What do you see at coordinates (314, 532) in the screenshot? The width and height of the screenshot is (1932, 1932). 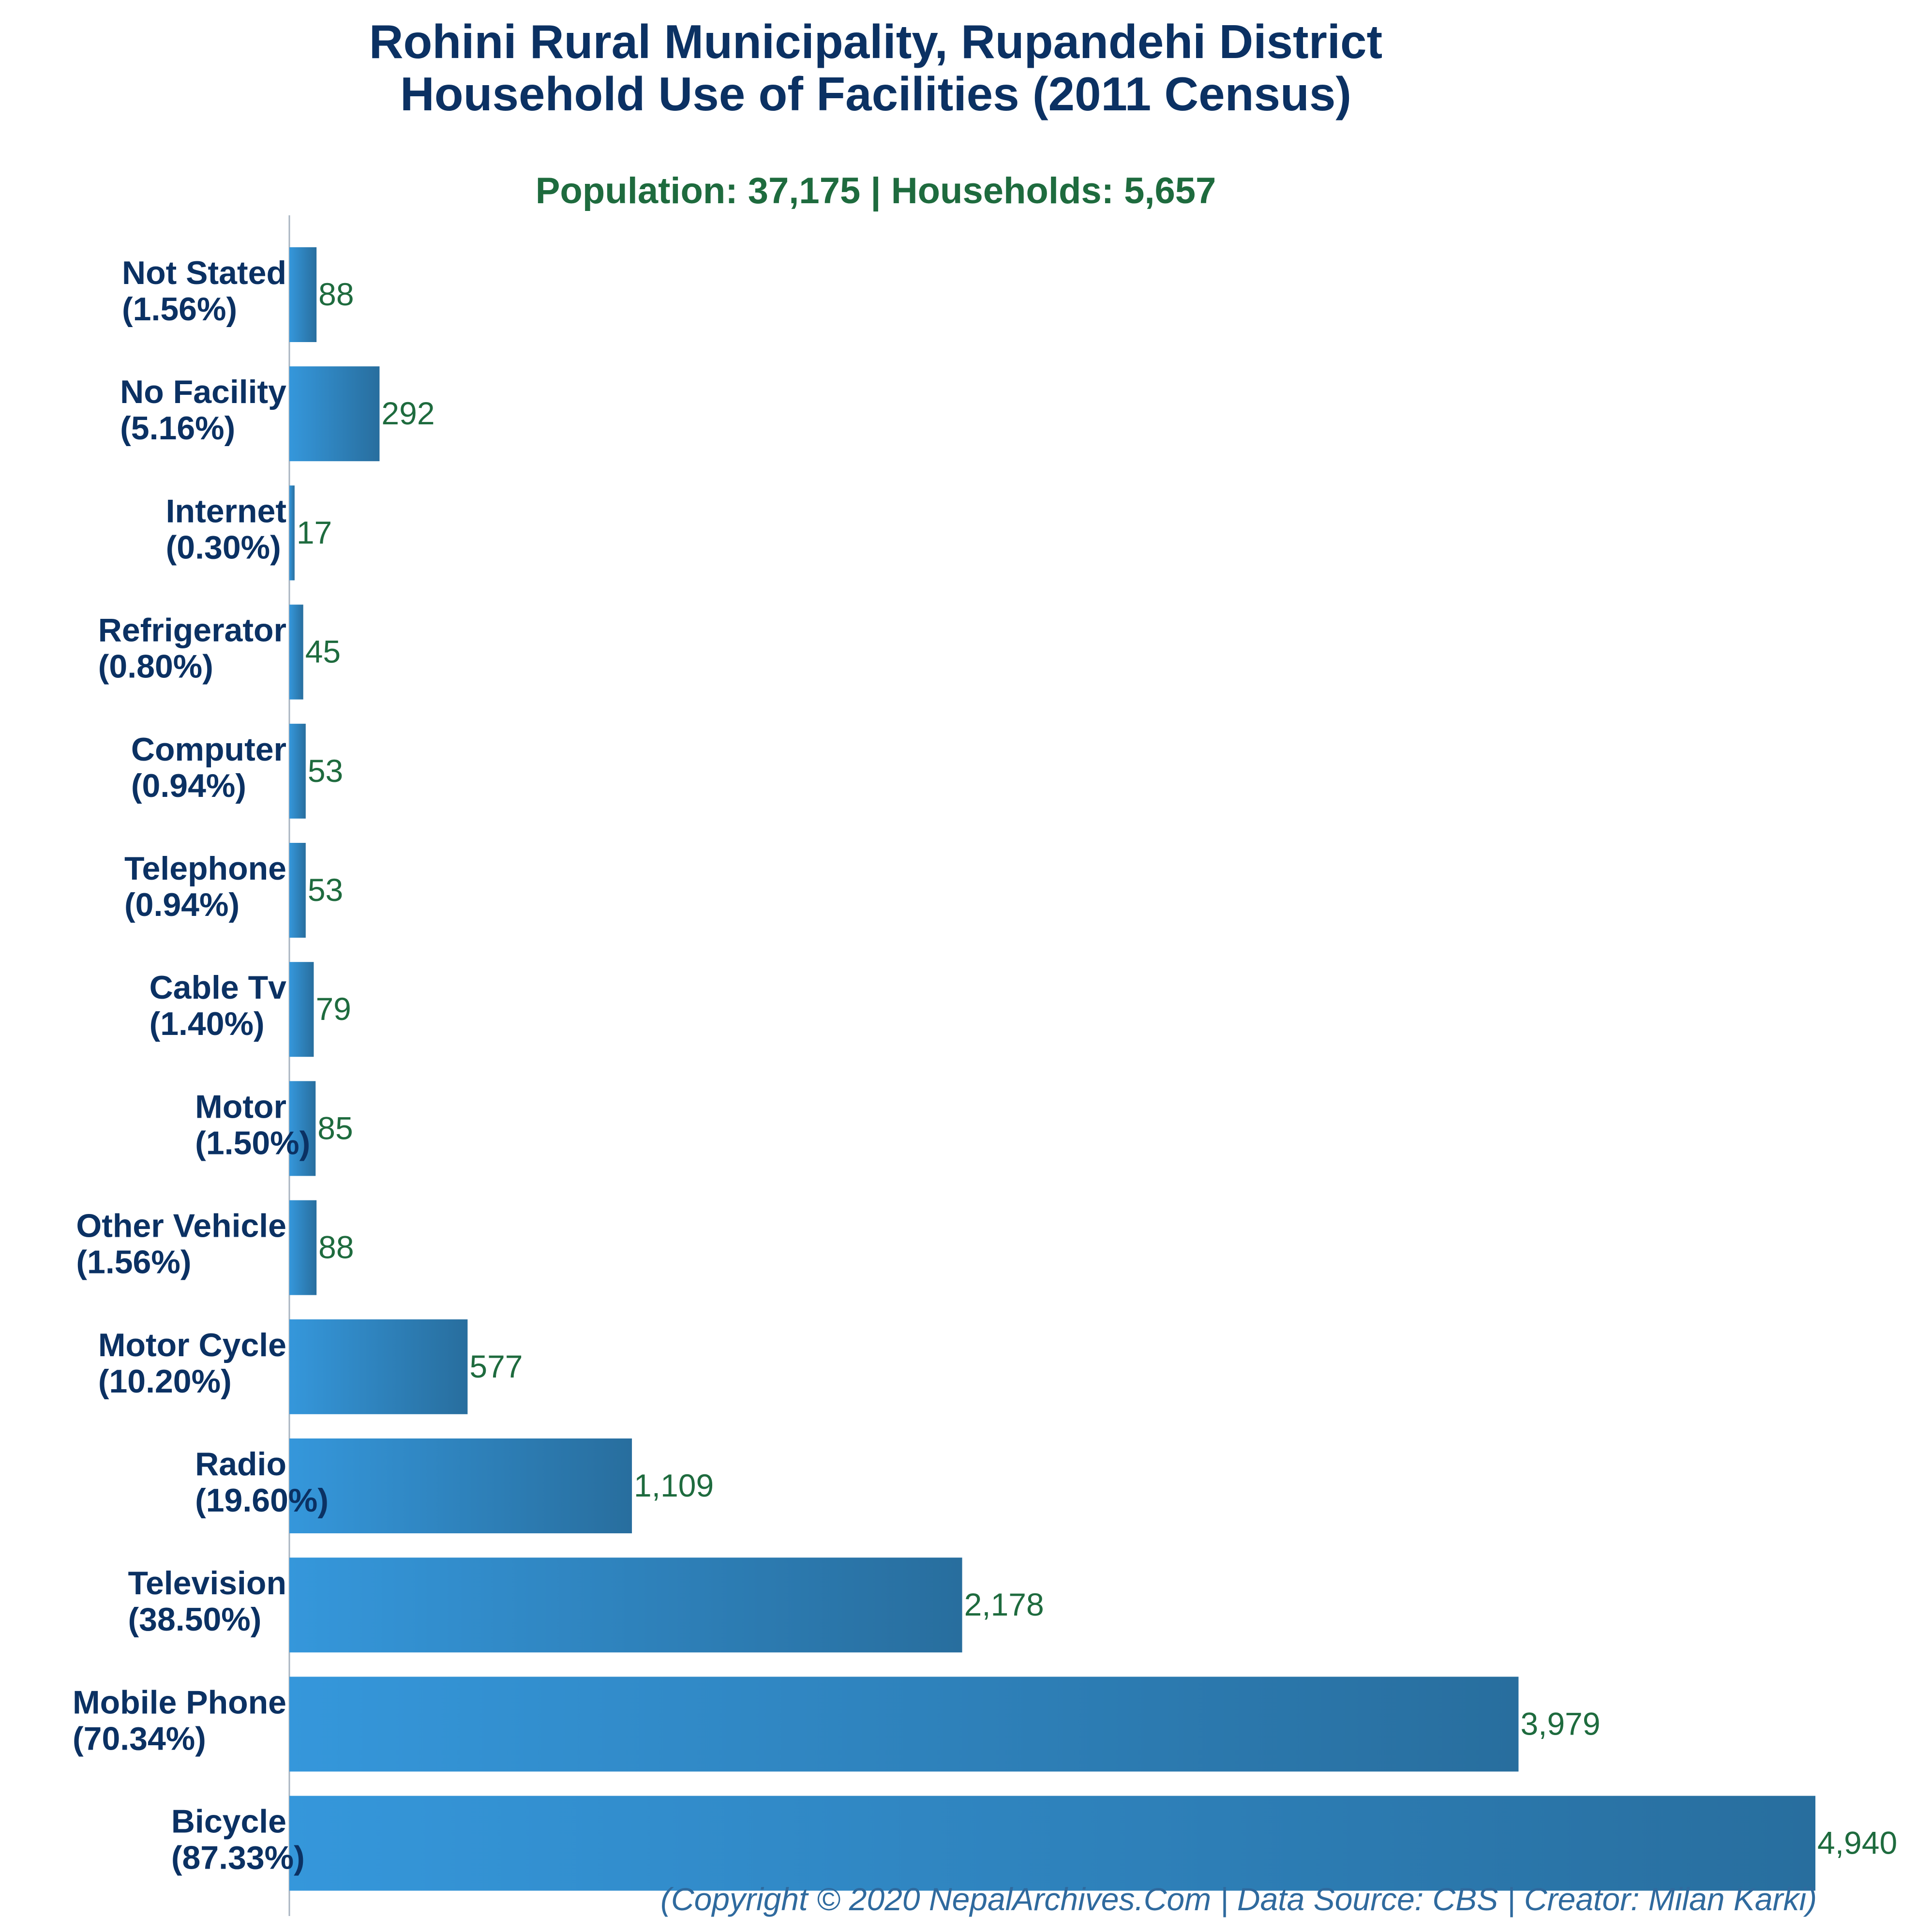 I see `value-label: 17` at bounding box center [314, 532].